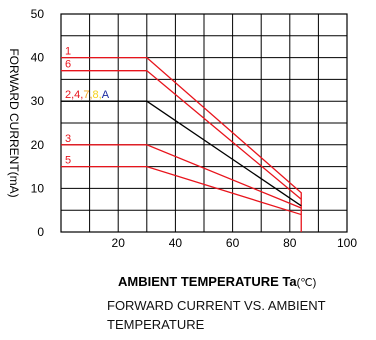 The height and width of the screenshot is (340, 376). Describe the element at coordinates (290, 243) in the screenshot. I see `x-tick-label: 80` at that location.